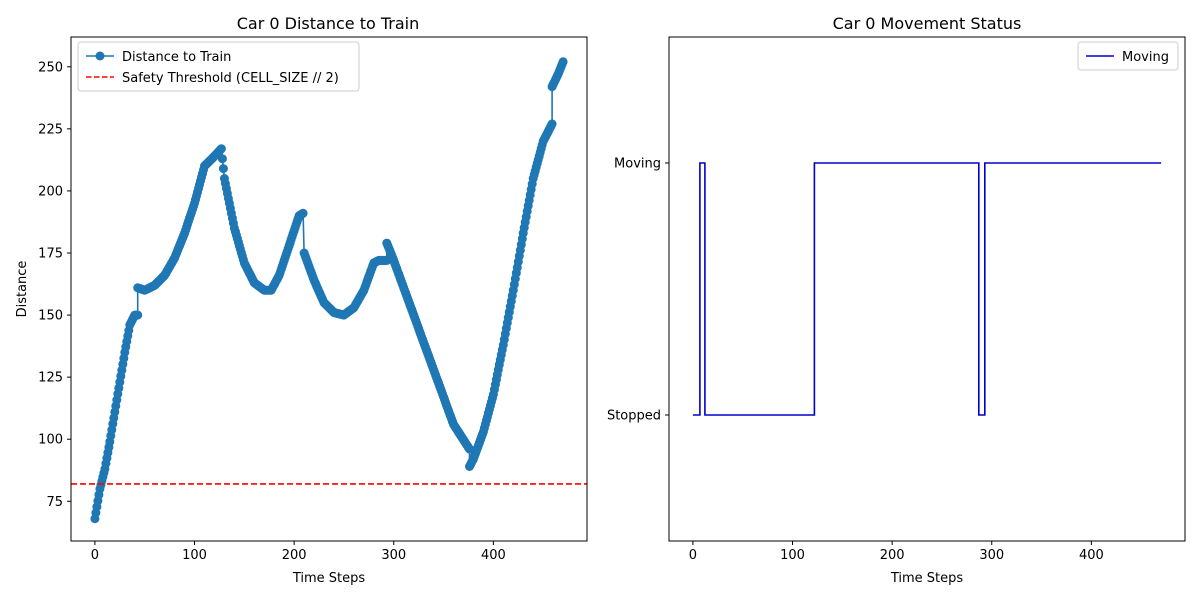 This screenshot has width=1200, height=600. I want to click on y-tick-label: 125, so click(50, 378).